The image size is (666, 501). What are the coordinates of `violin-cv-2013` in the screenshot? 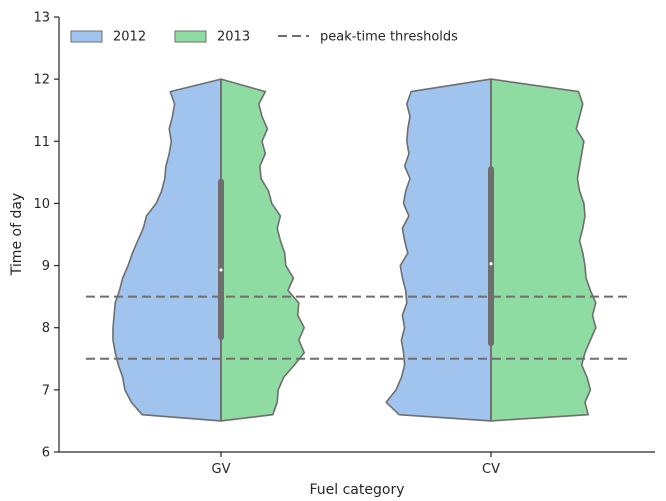 It's located at (543, 250).